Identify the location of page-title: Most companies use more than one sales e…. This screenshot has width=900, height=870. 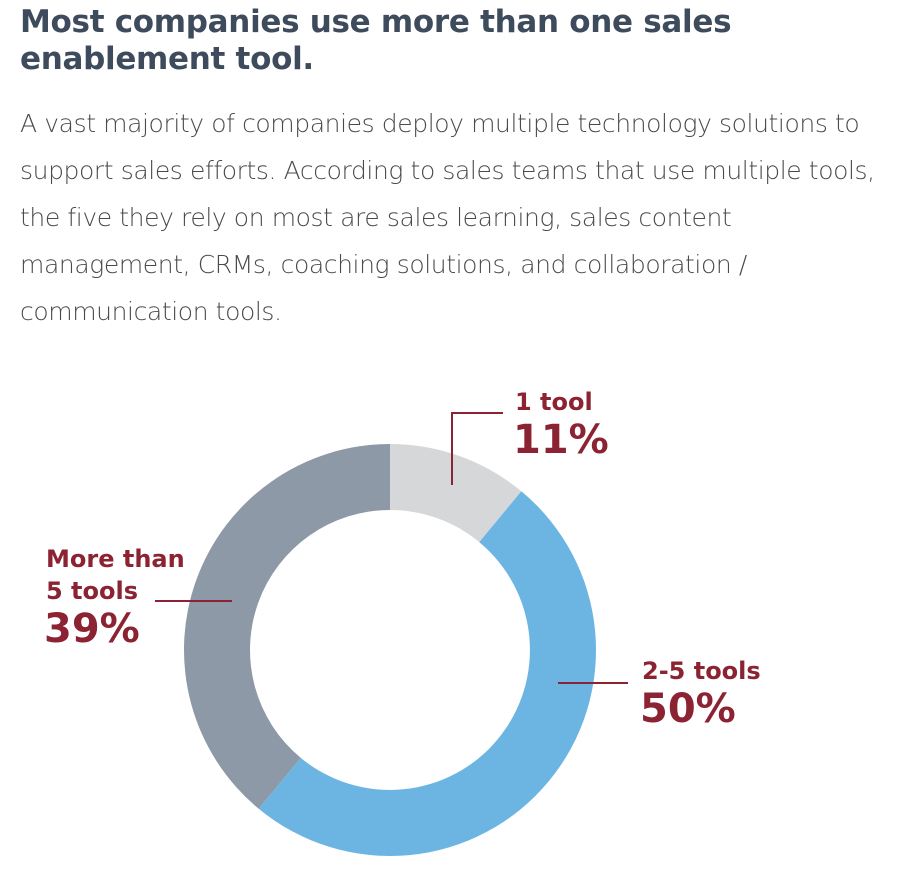
(376, 40).